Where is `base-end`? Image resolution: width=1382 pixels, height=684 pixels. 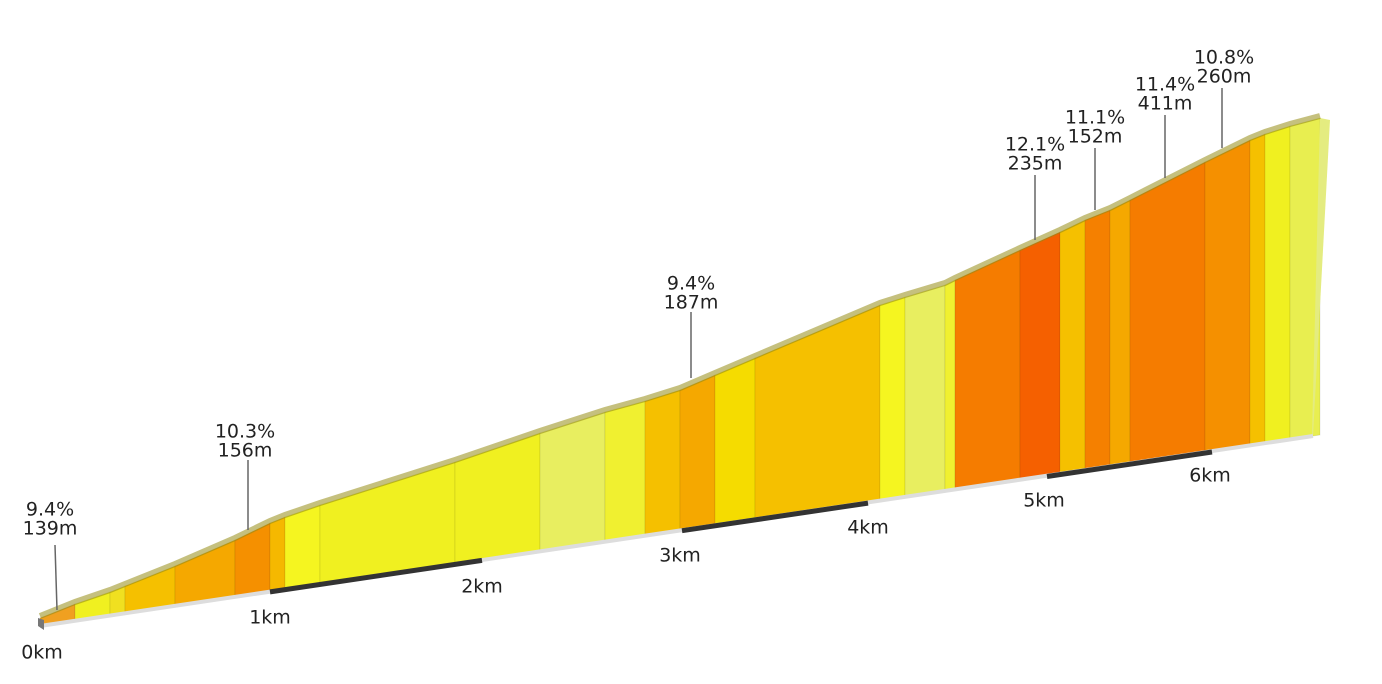 base-end is located at coordinates (41, 624).